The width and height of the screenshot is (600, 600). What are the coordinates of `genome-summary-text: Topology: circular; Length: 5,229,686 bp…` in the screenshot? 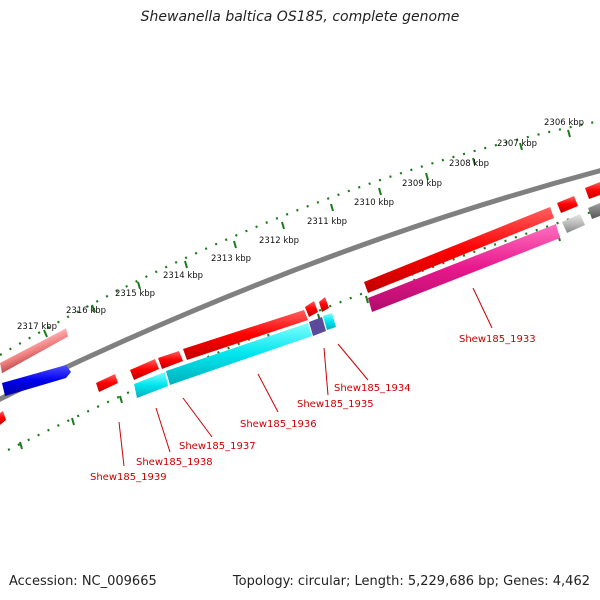 It's located at (411, 581).